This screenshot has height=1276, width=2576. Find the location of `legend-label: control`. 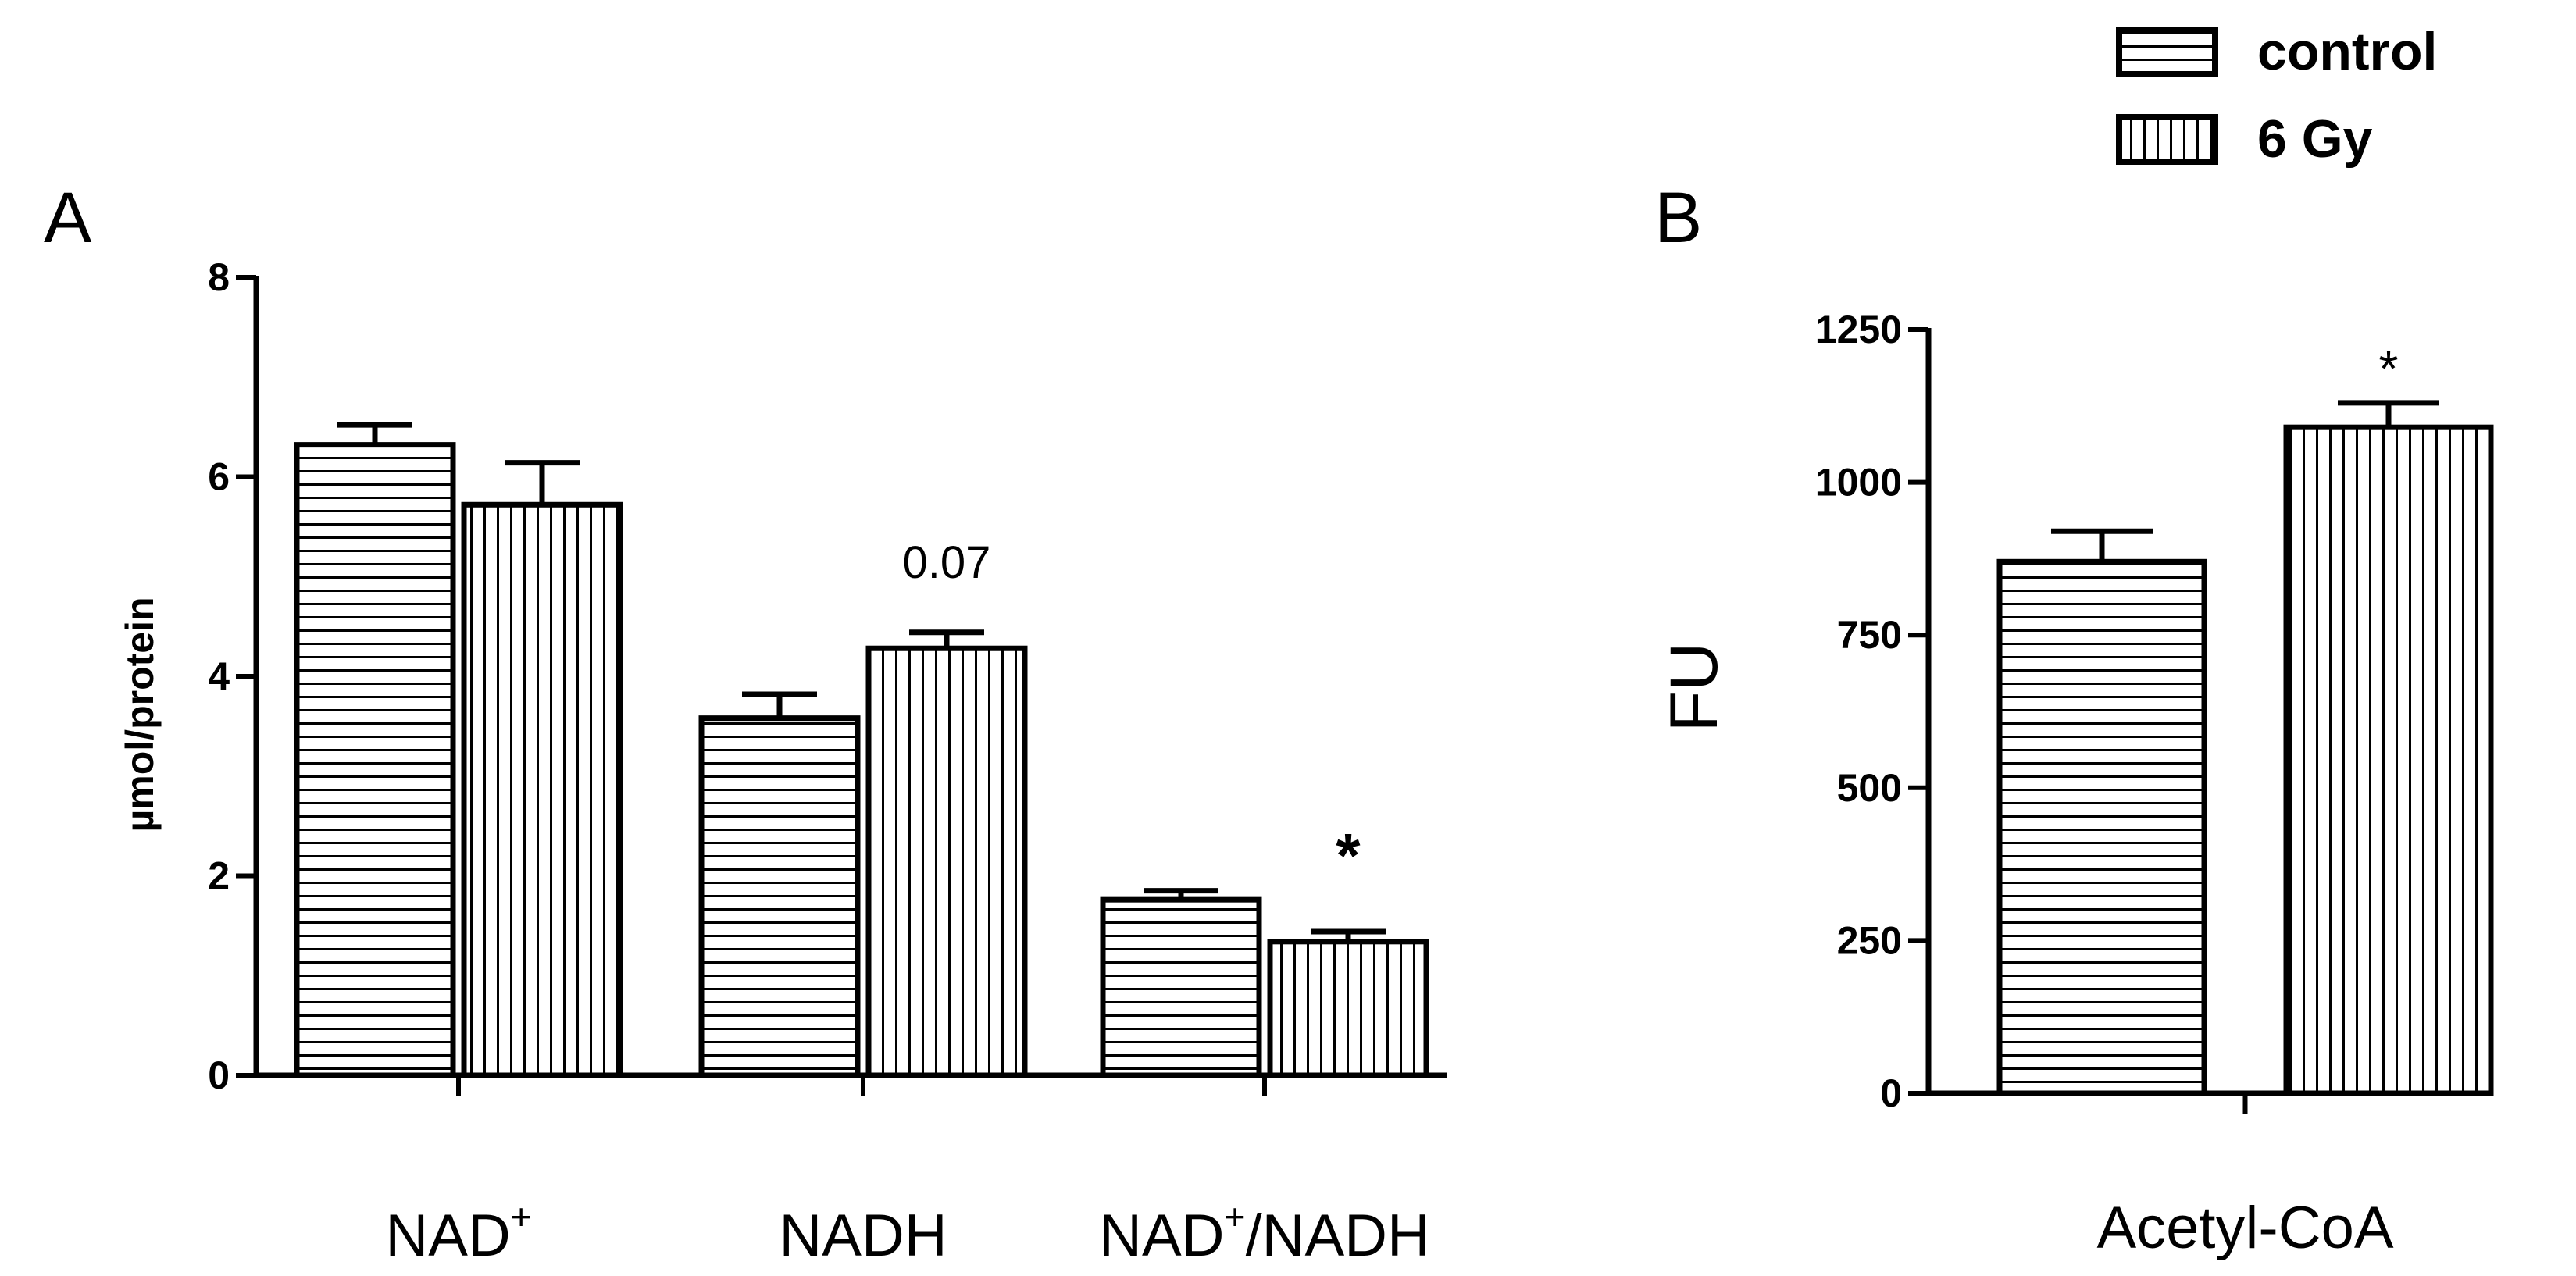

legend-label: control is located at coordinates (2347, 51).